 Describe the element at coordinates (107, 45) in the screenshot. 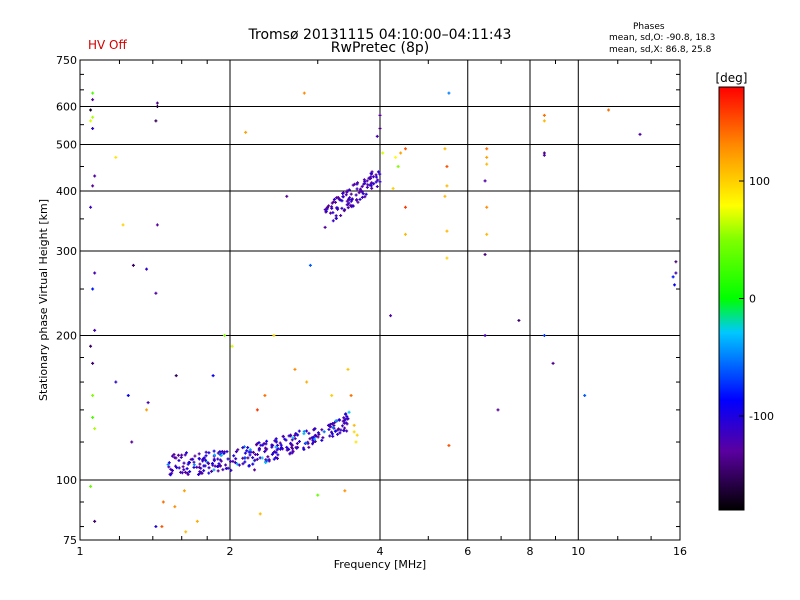

I see `hv-status: HV Off` at that location.